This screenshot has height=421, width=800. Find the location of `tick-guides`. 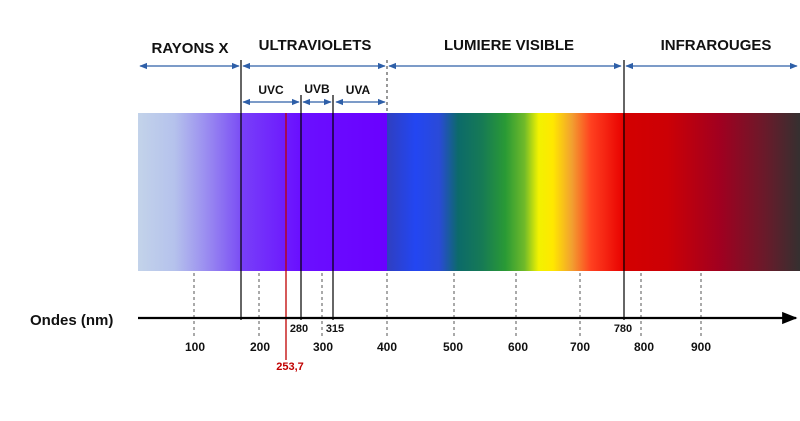

tick-guides is located at coordinates (447, 304).